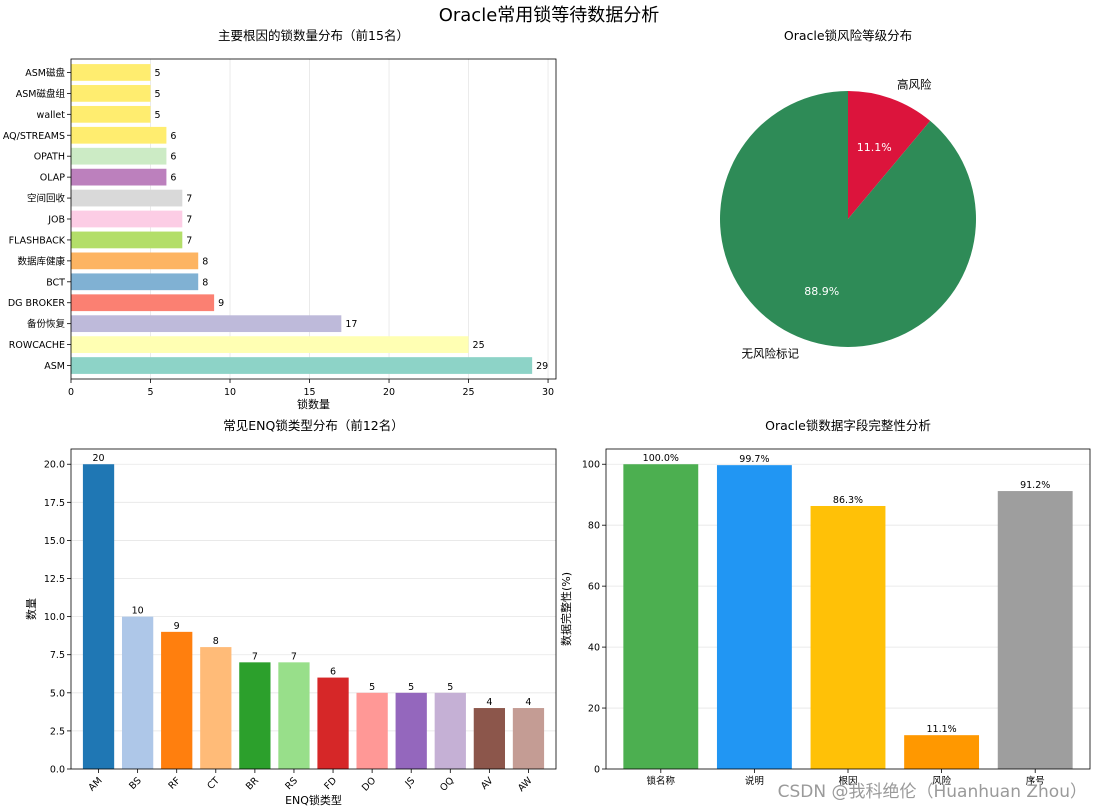  I want to click on y-tick-label: DG BROKER, so click(37, 303).